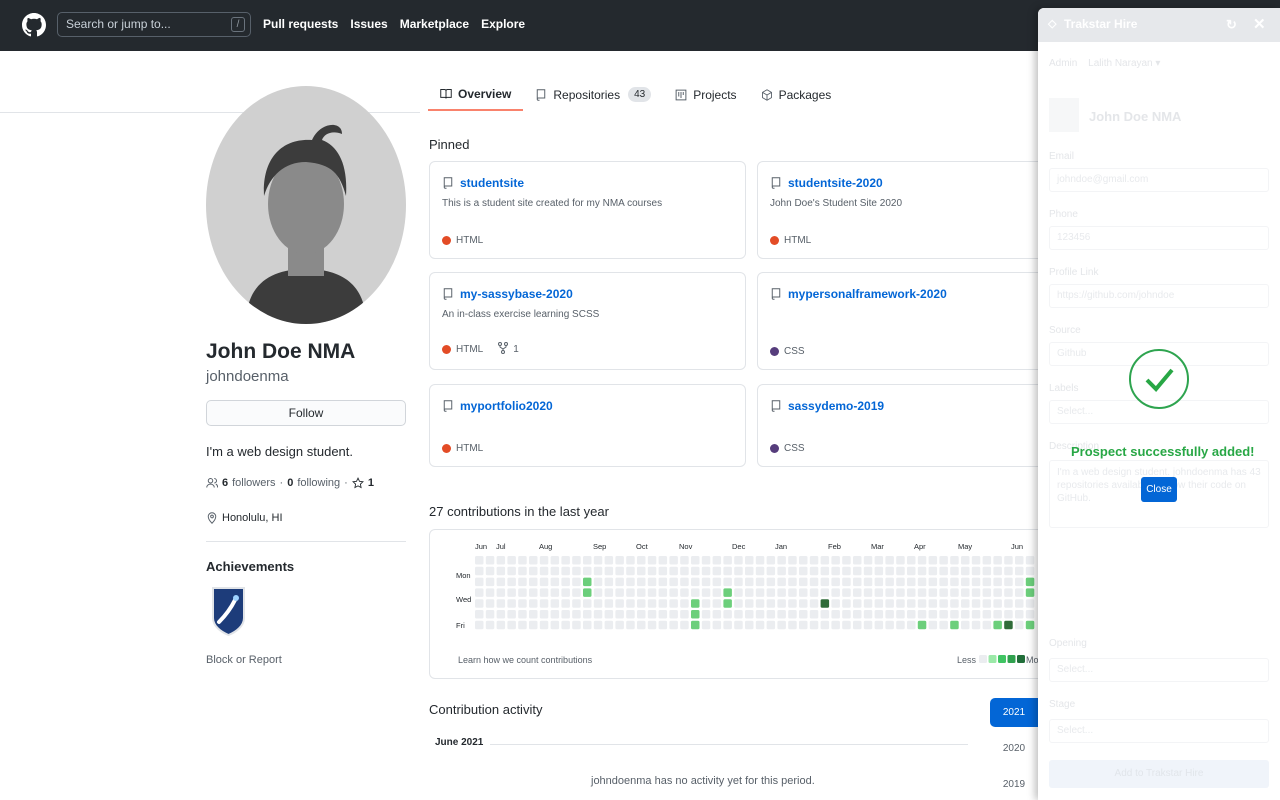 This screenshot has width=1280, height=800. What do you see at coordinates (593, 94) in the screenshot?
I see `tab-repositories: Repositories 43` at bounding box center [593, 94].